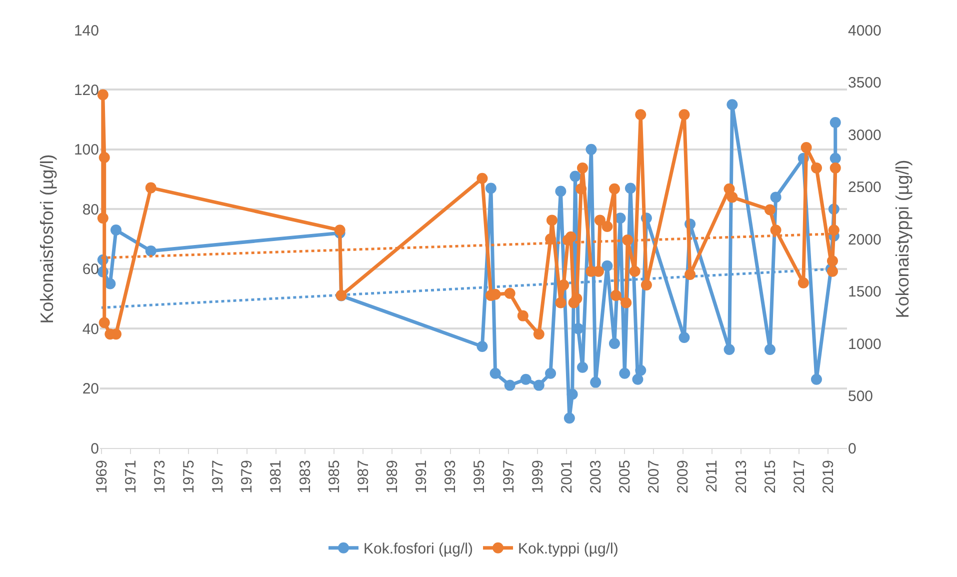  Describe the element at coordinates (799, 477) in the screenshot. I see `x-tick-label: 2017` at that location.